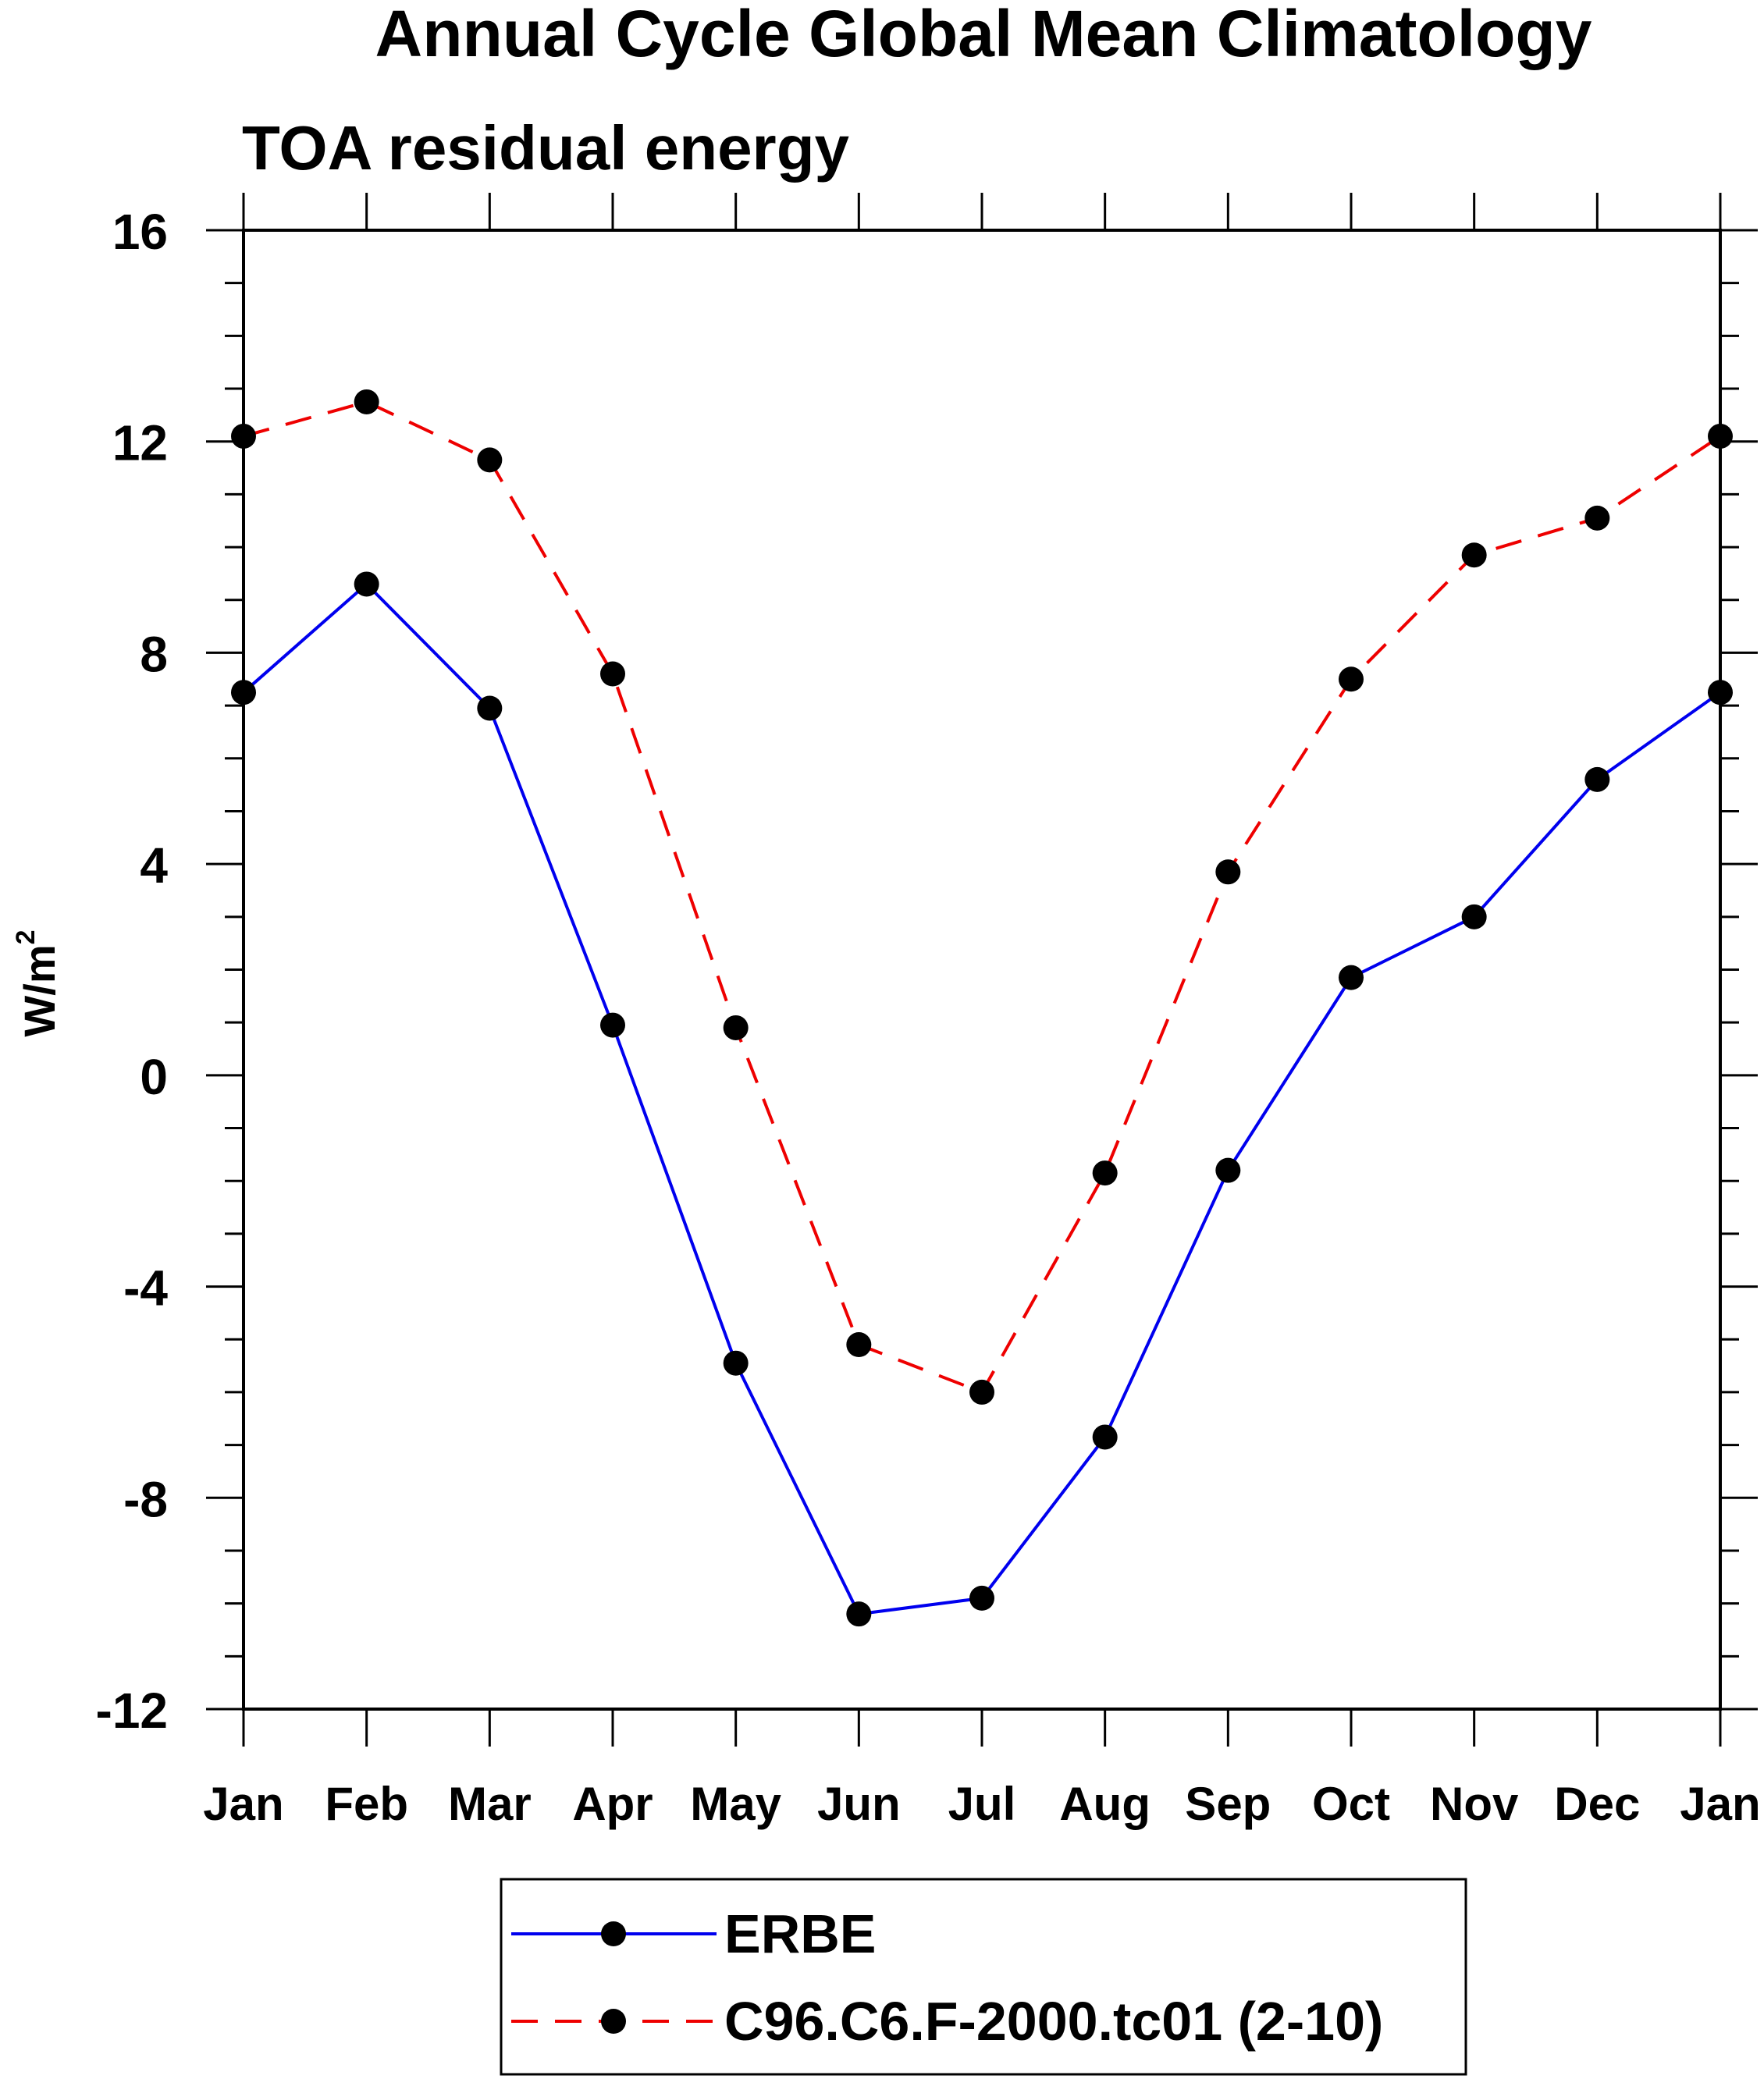 This screenshot has width=1764, height=2079. Describe the element at coordinates (859, 1804) in the screenshot. I see `x-tick-label: Jun` at that location.